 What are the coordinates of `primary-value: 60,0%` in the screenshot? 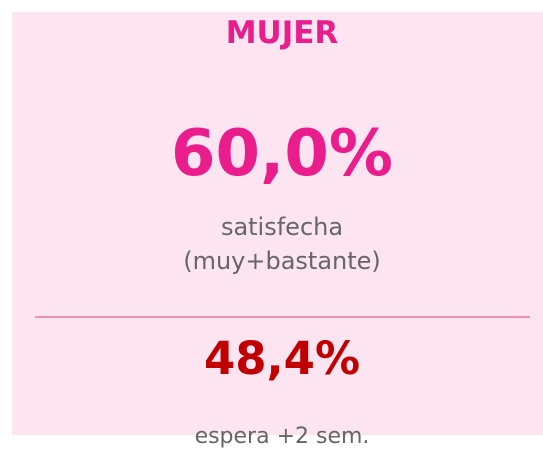 It's located at (282, 154).